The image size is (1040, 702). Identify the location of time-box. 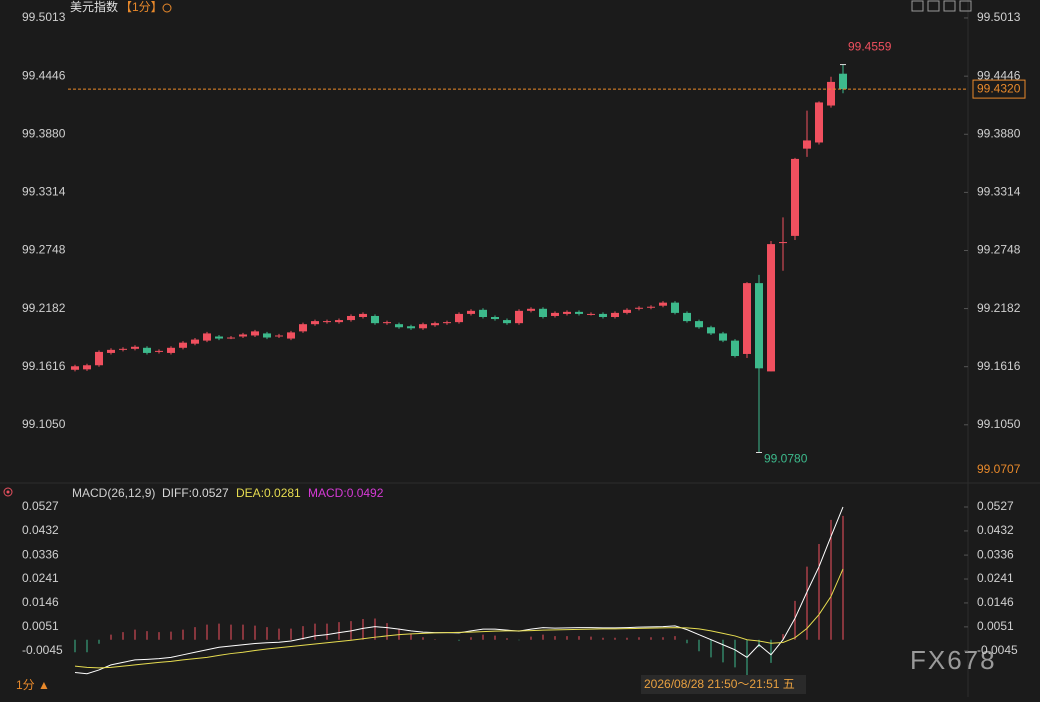
(723, 684).